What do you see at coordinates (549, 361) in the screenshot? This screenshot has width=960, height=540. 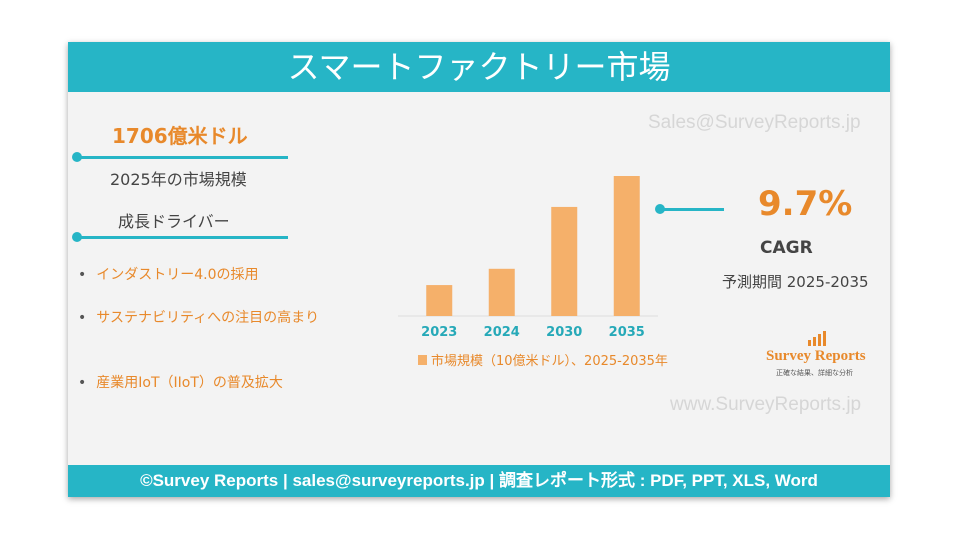 I see `legend-label: 市場規模（10億米ドル）、2025-2035年` at bounding box center [549, 361].